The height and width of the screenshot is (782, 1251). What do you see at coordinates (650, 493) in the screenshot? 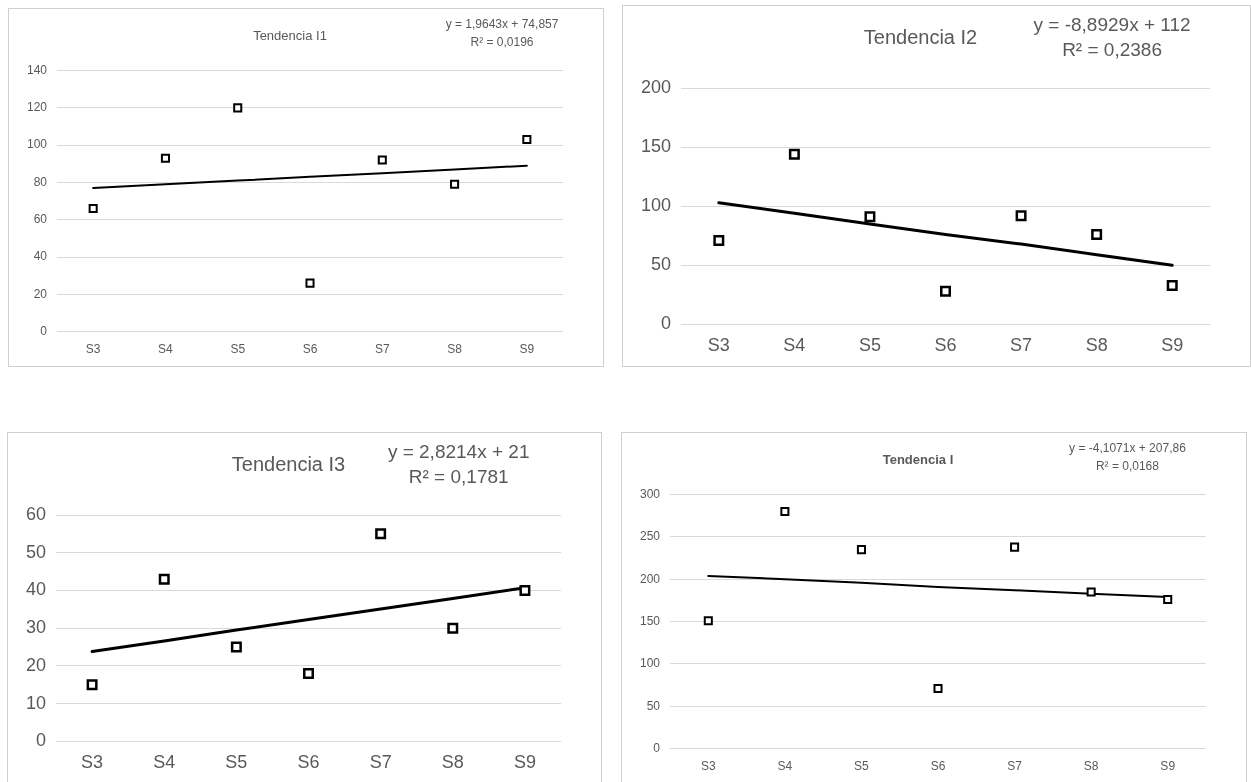
I see `y-tick-label: 300` at bounding box center [650, 493].